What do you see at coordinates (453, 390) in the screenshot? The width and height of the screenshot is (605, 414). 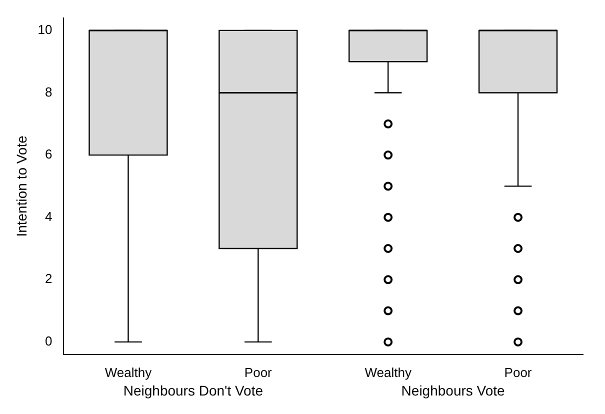 I see `text: Neighbours Vote` at bounding box center [453, 390].